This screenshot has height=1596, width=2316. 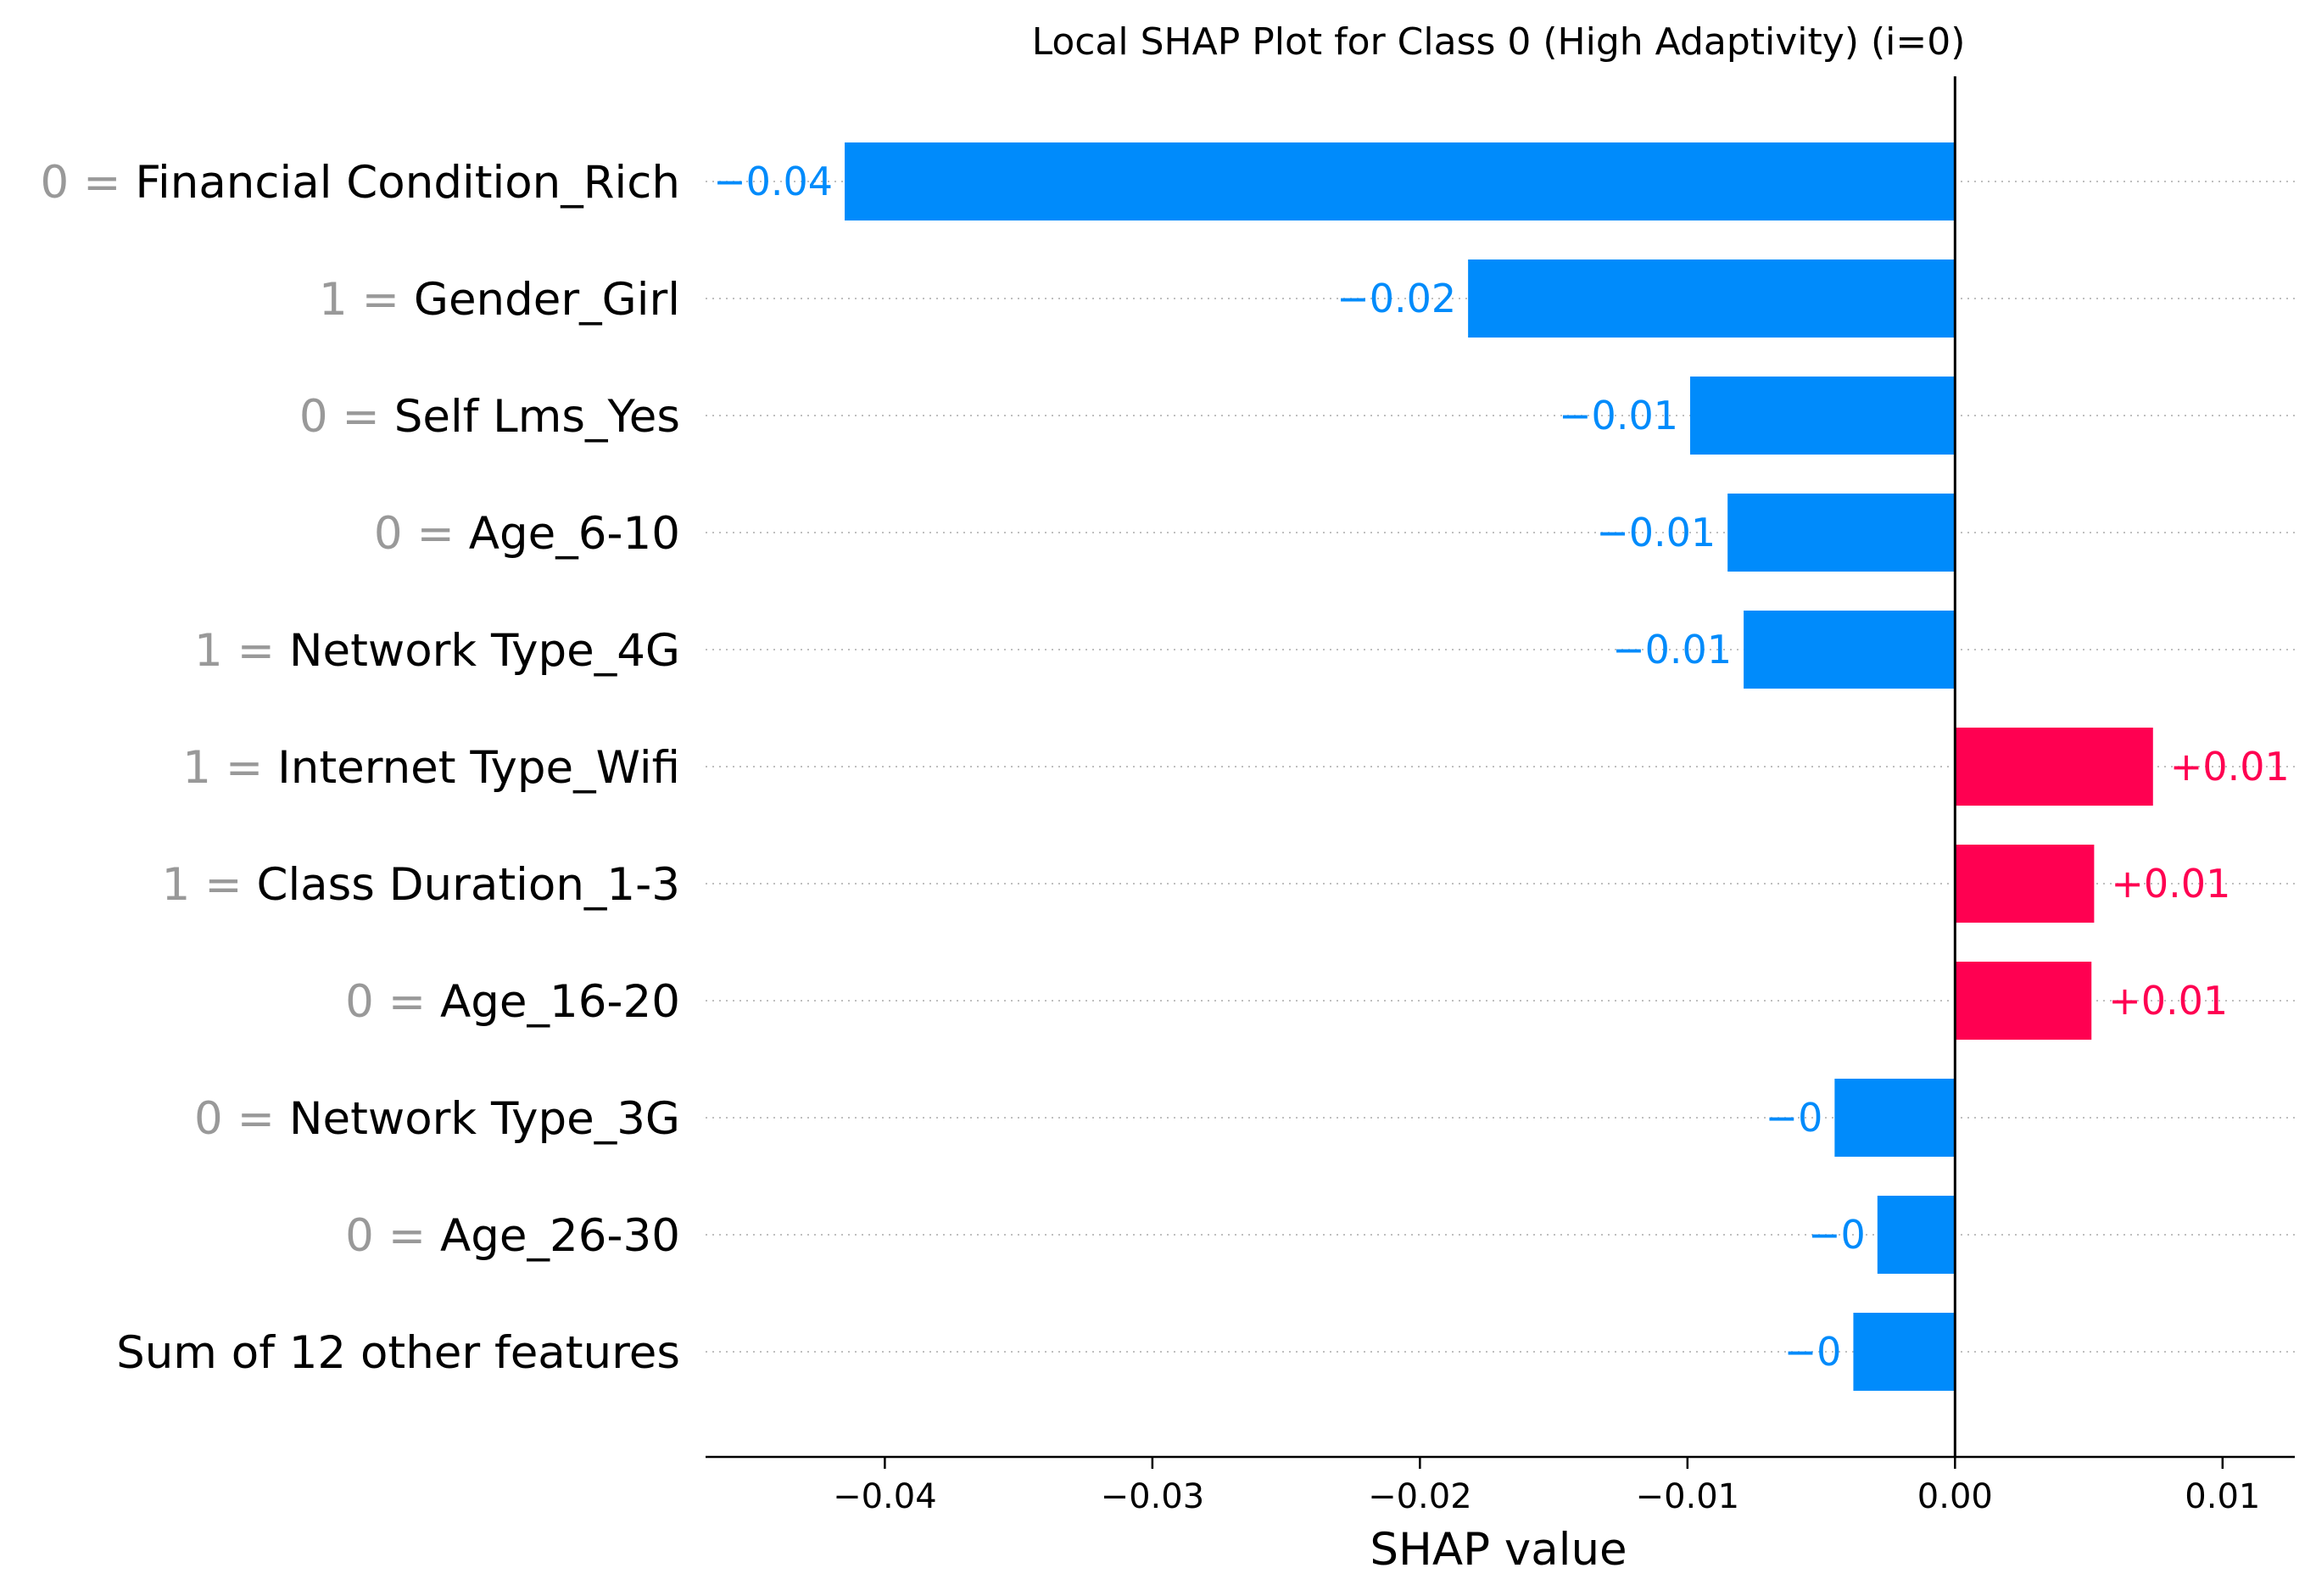 What do you see at coordinates (407, 183) in the screenshot?
I see `feature-name: Financial Condition_Rich` at bounding box center [407, 183].